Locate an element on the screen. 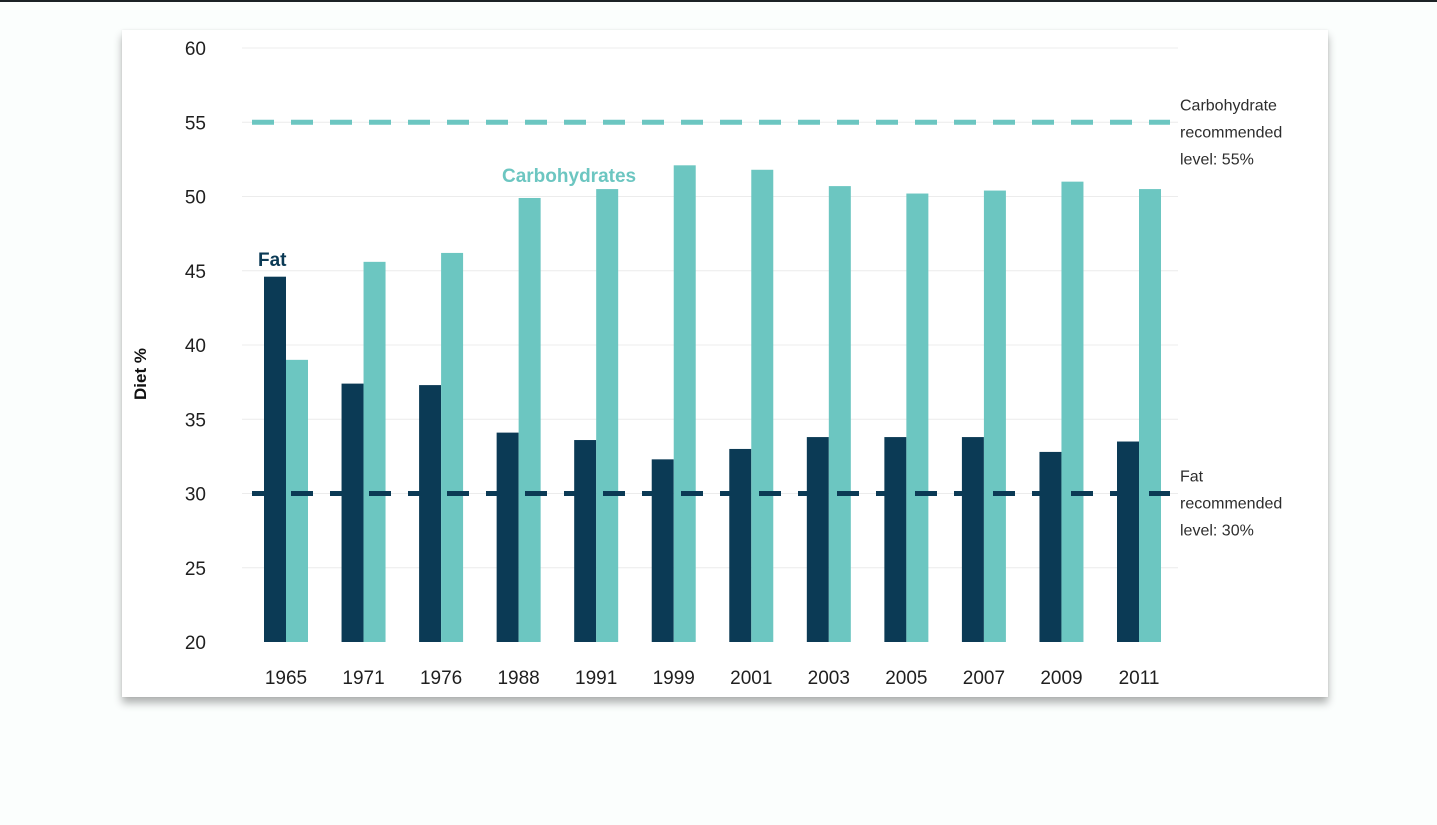 The height and width of the screenshot is (825, 1437). bar-carbohydrates-2001 is located at coordinates (762, 405).